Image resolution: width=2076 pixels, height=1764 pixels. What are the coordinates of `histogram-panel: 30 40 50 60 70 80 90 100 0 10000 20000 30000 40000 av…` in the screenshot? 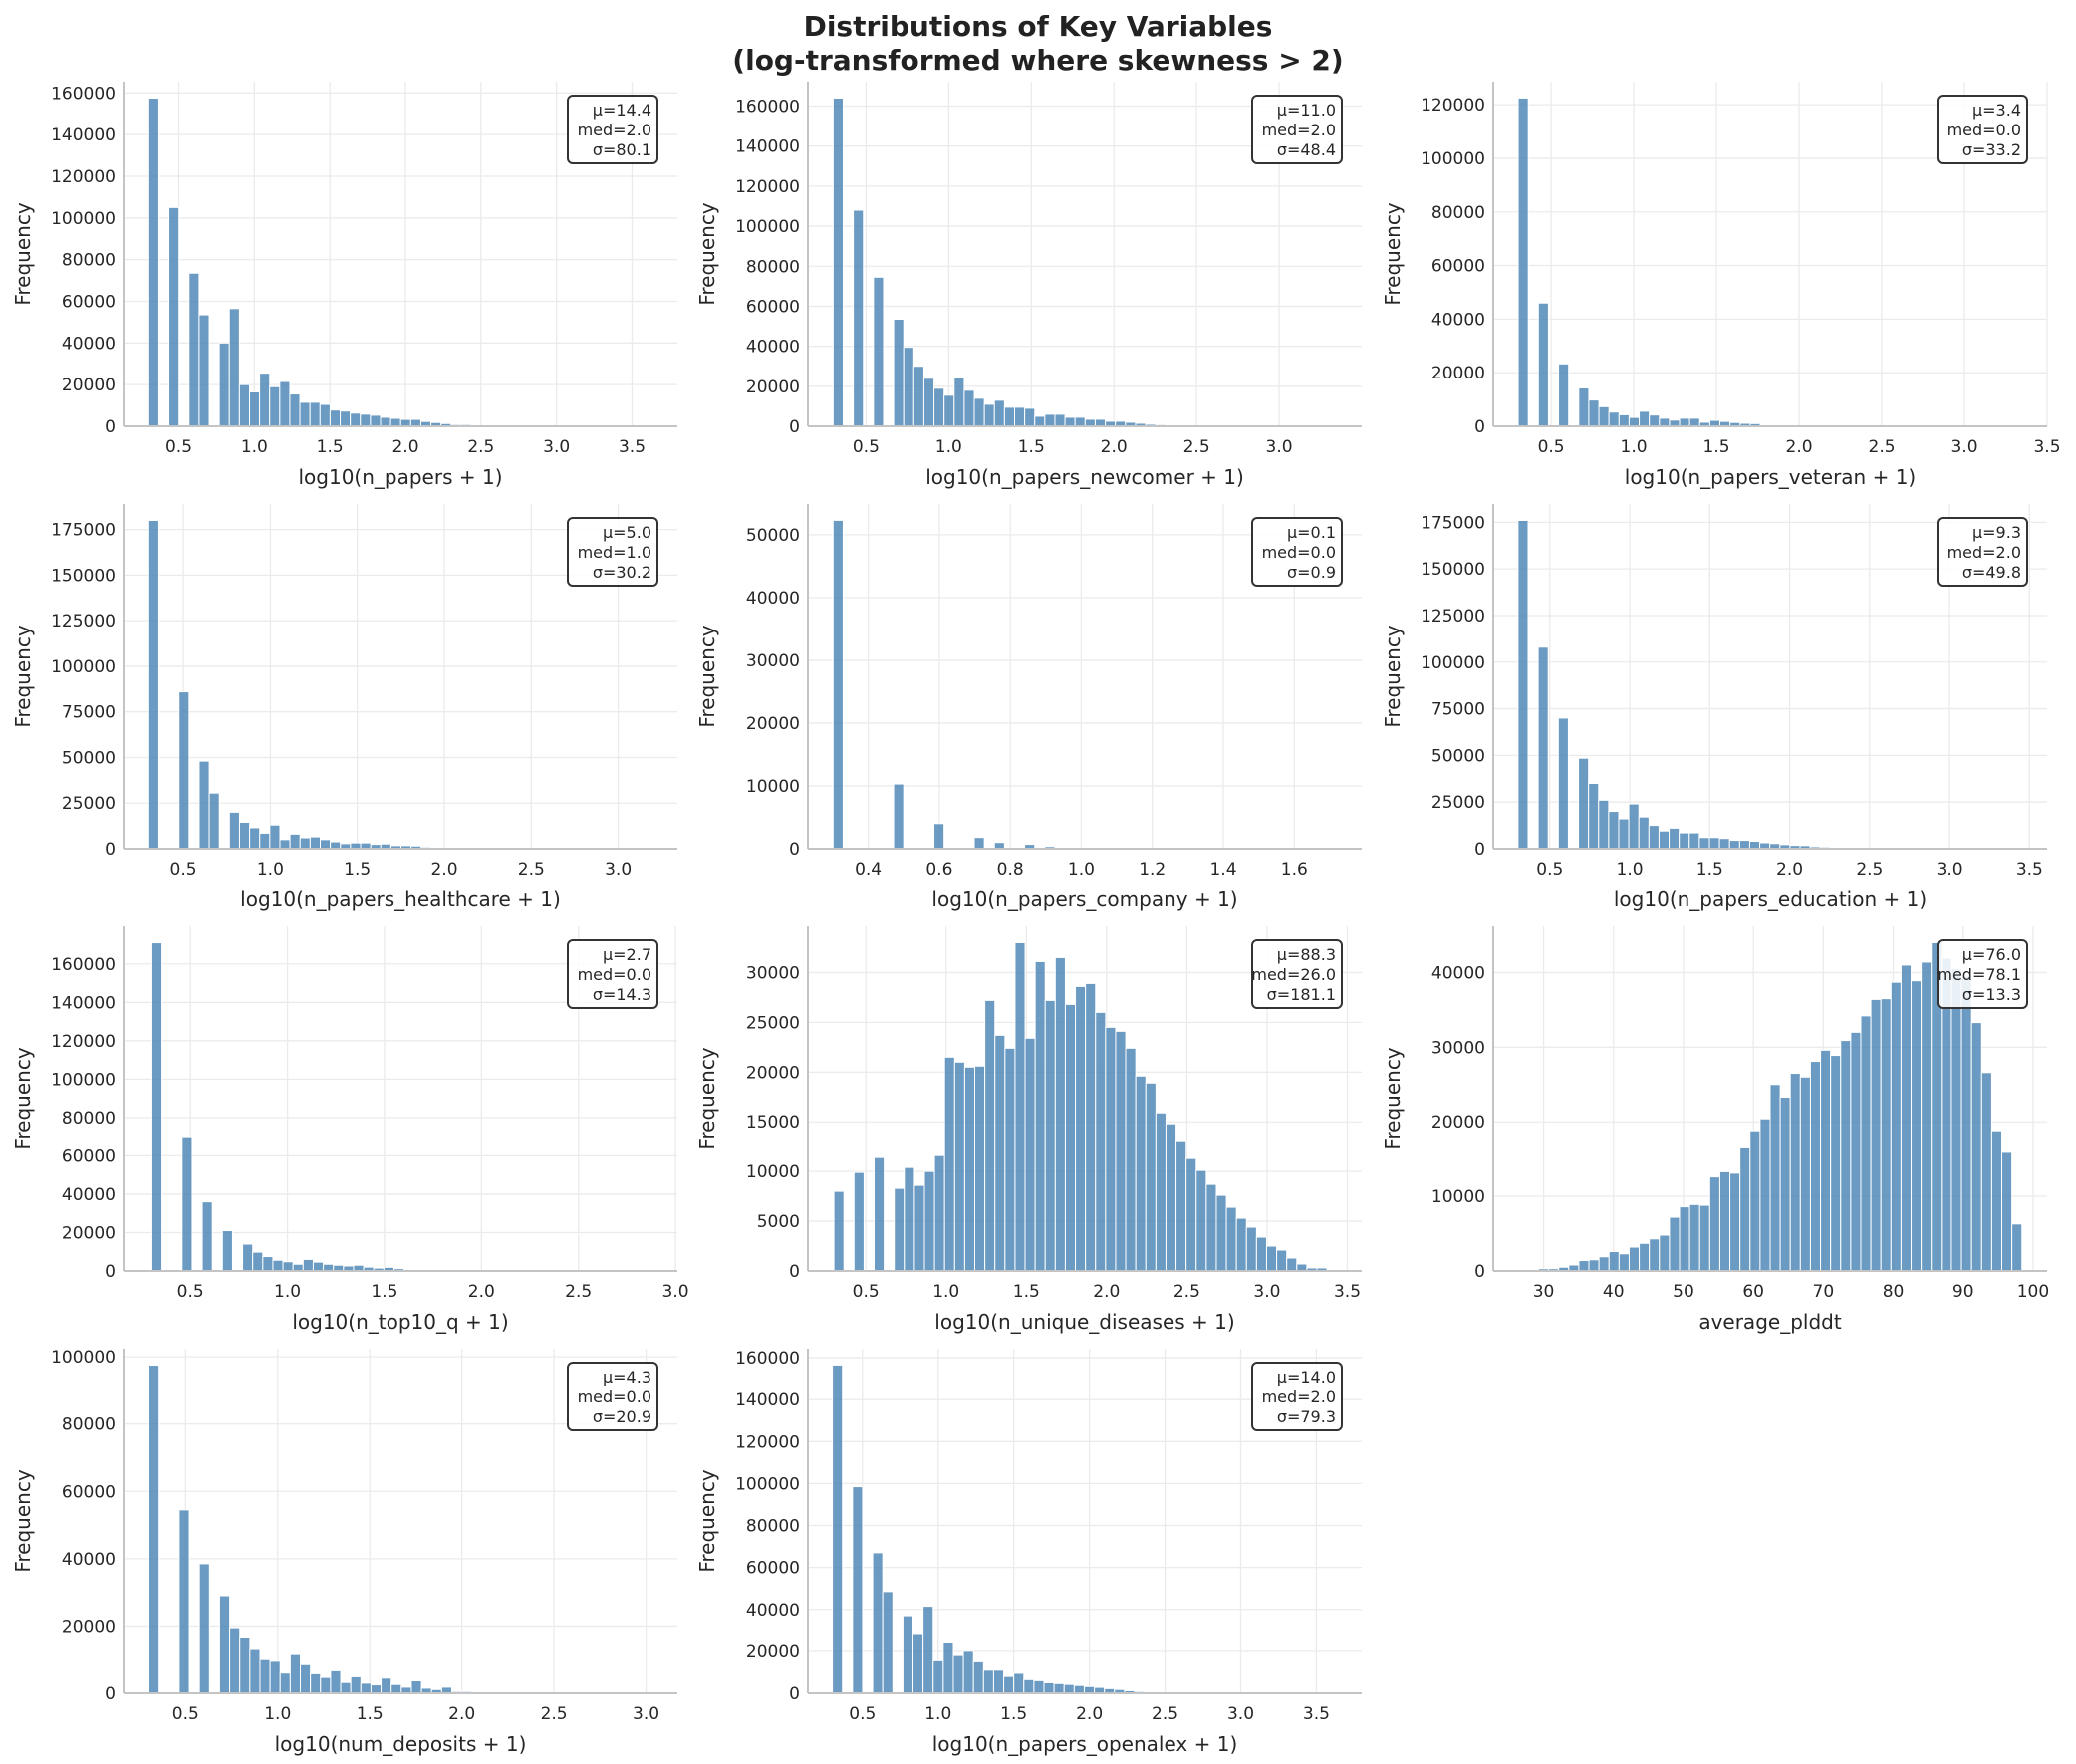 It's located at (1715, 1130).